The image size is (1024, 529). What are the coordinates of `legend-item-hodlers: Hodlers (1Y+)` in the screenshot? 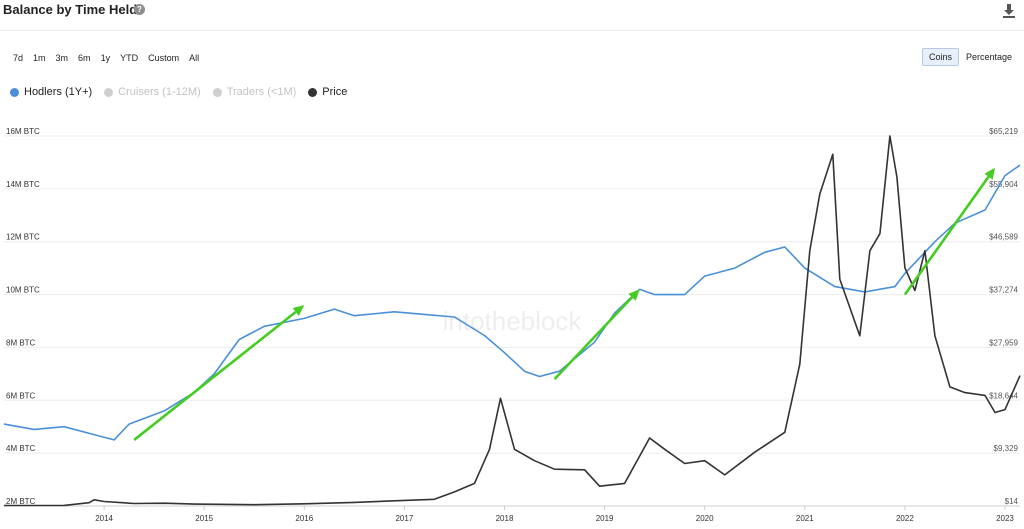 It's located at (51, 92).